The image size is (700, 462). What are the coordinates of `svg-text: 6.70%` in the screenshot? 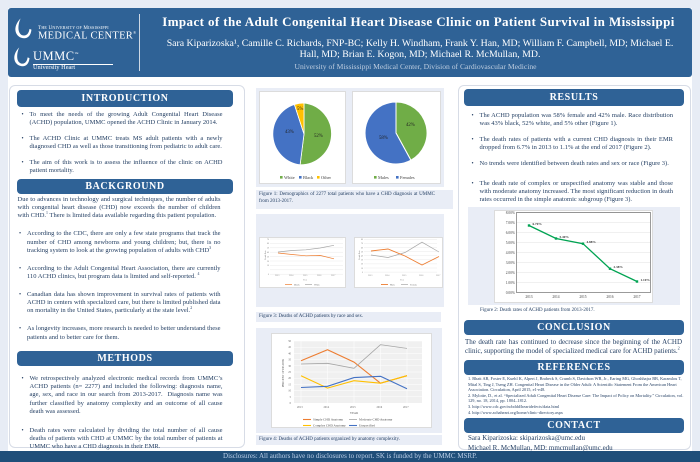 It's located at (538, 224).